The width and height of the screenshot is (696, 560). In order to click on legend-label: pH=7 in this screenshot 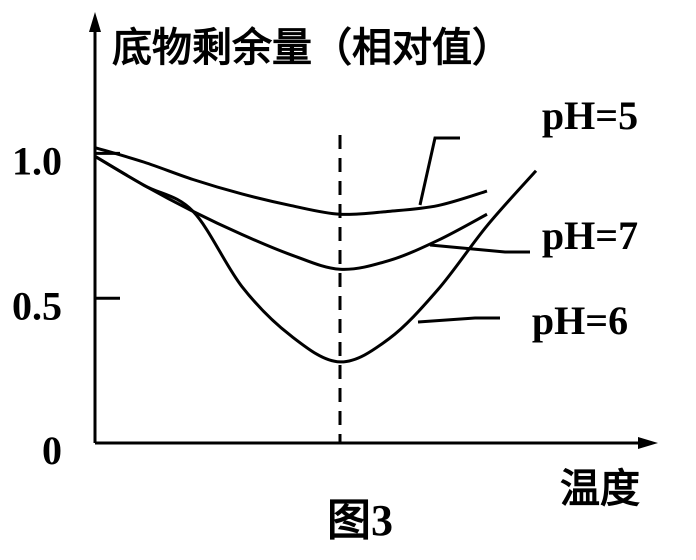, I will do `click(590, 235)`.